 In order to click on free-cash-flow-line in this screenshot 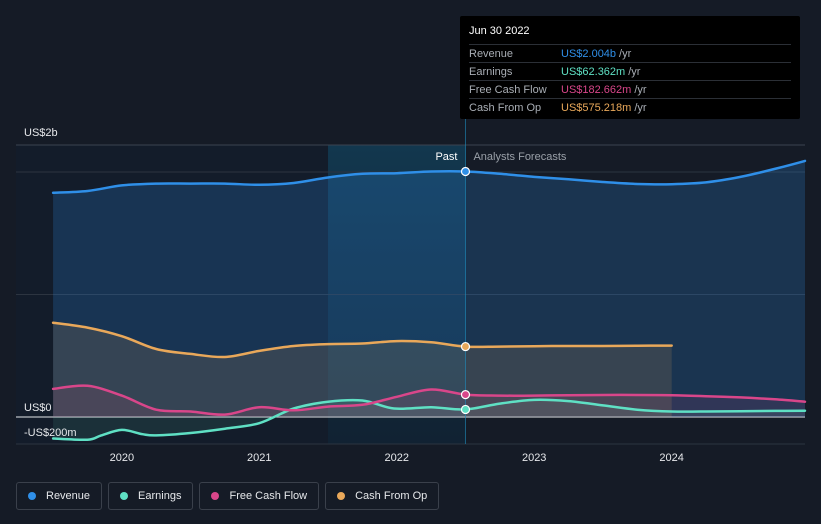, I will do `click(429, 400)`.